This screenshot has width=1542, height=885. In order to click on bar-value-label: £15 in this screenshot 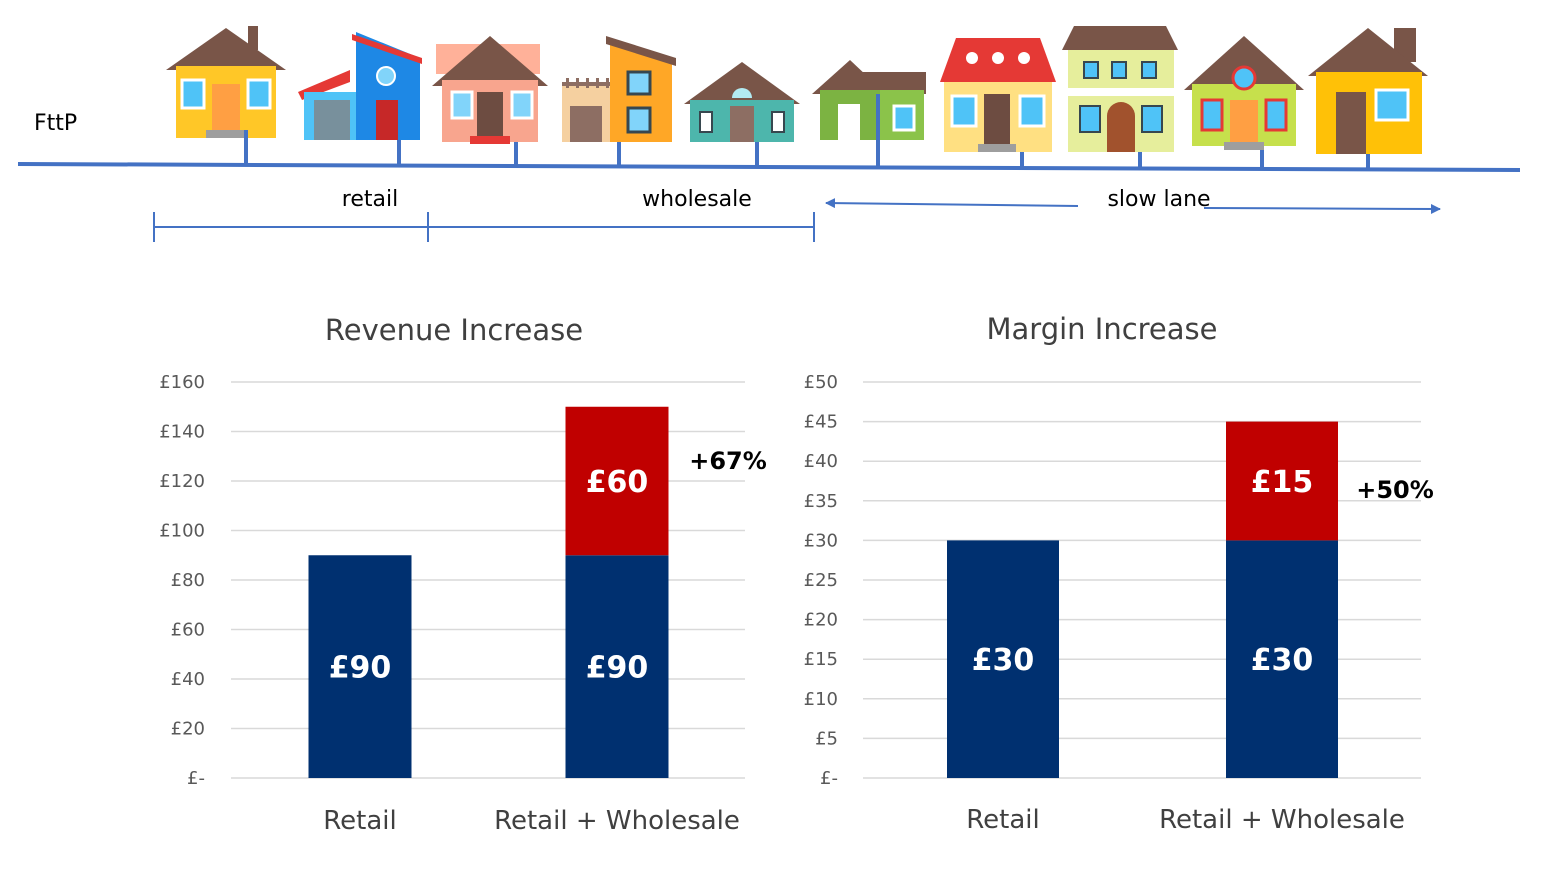, I will do `click(1282, 482)`.